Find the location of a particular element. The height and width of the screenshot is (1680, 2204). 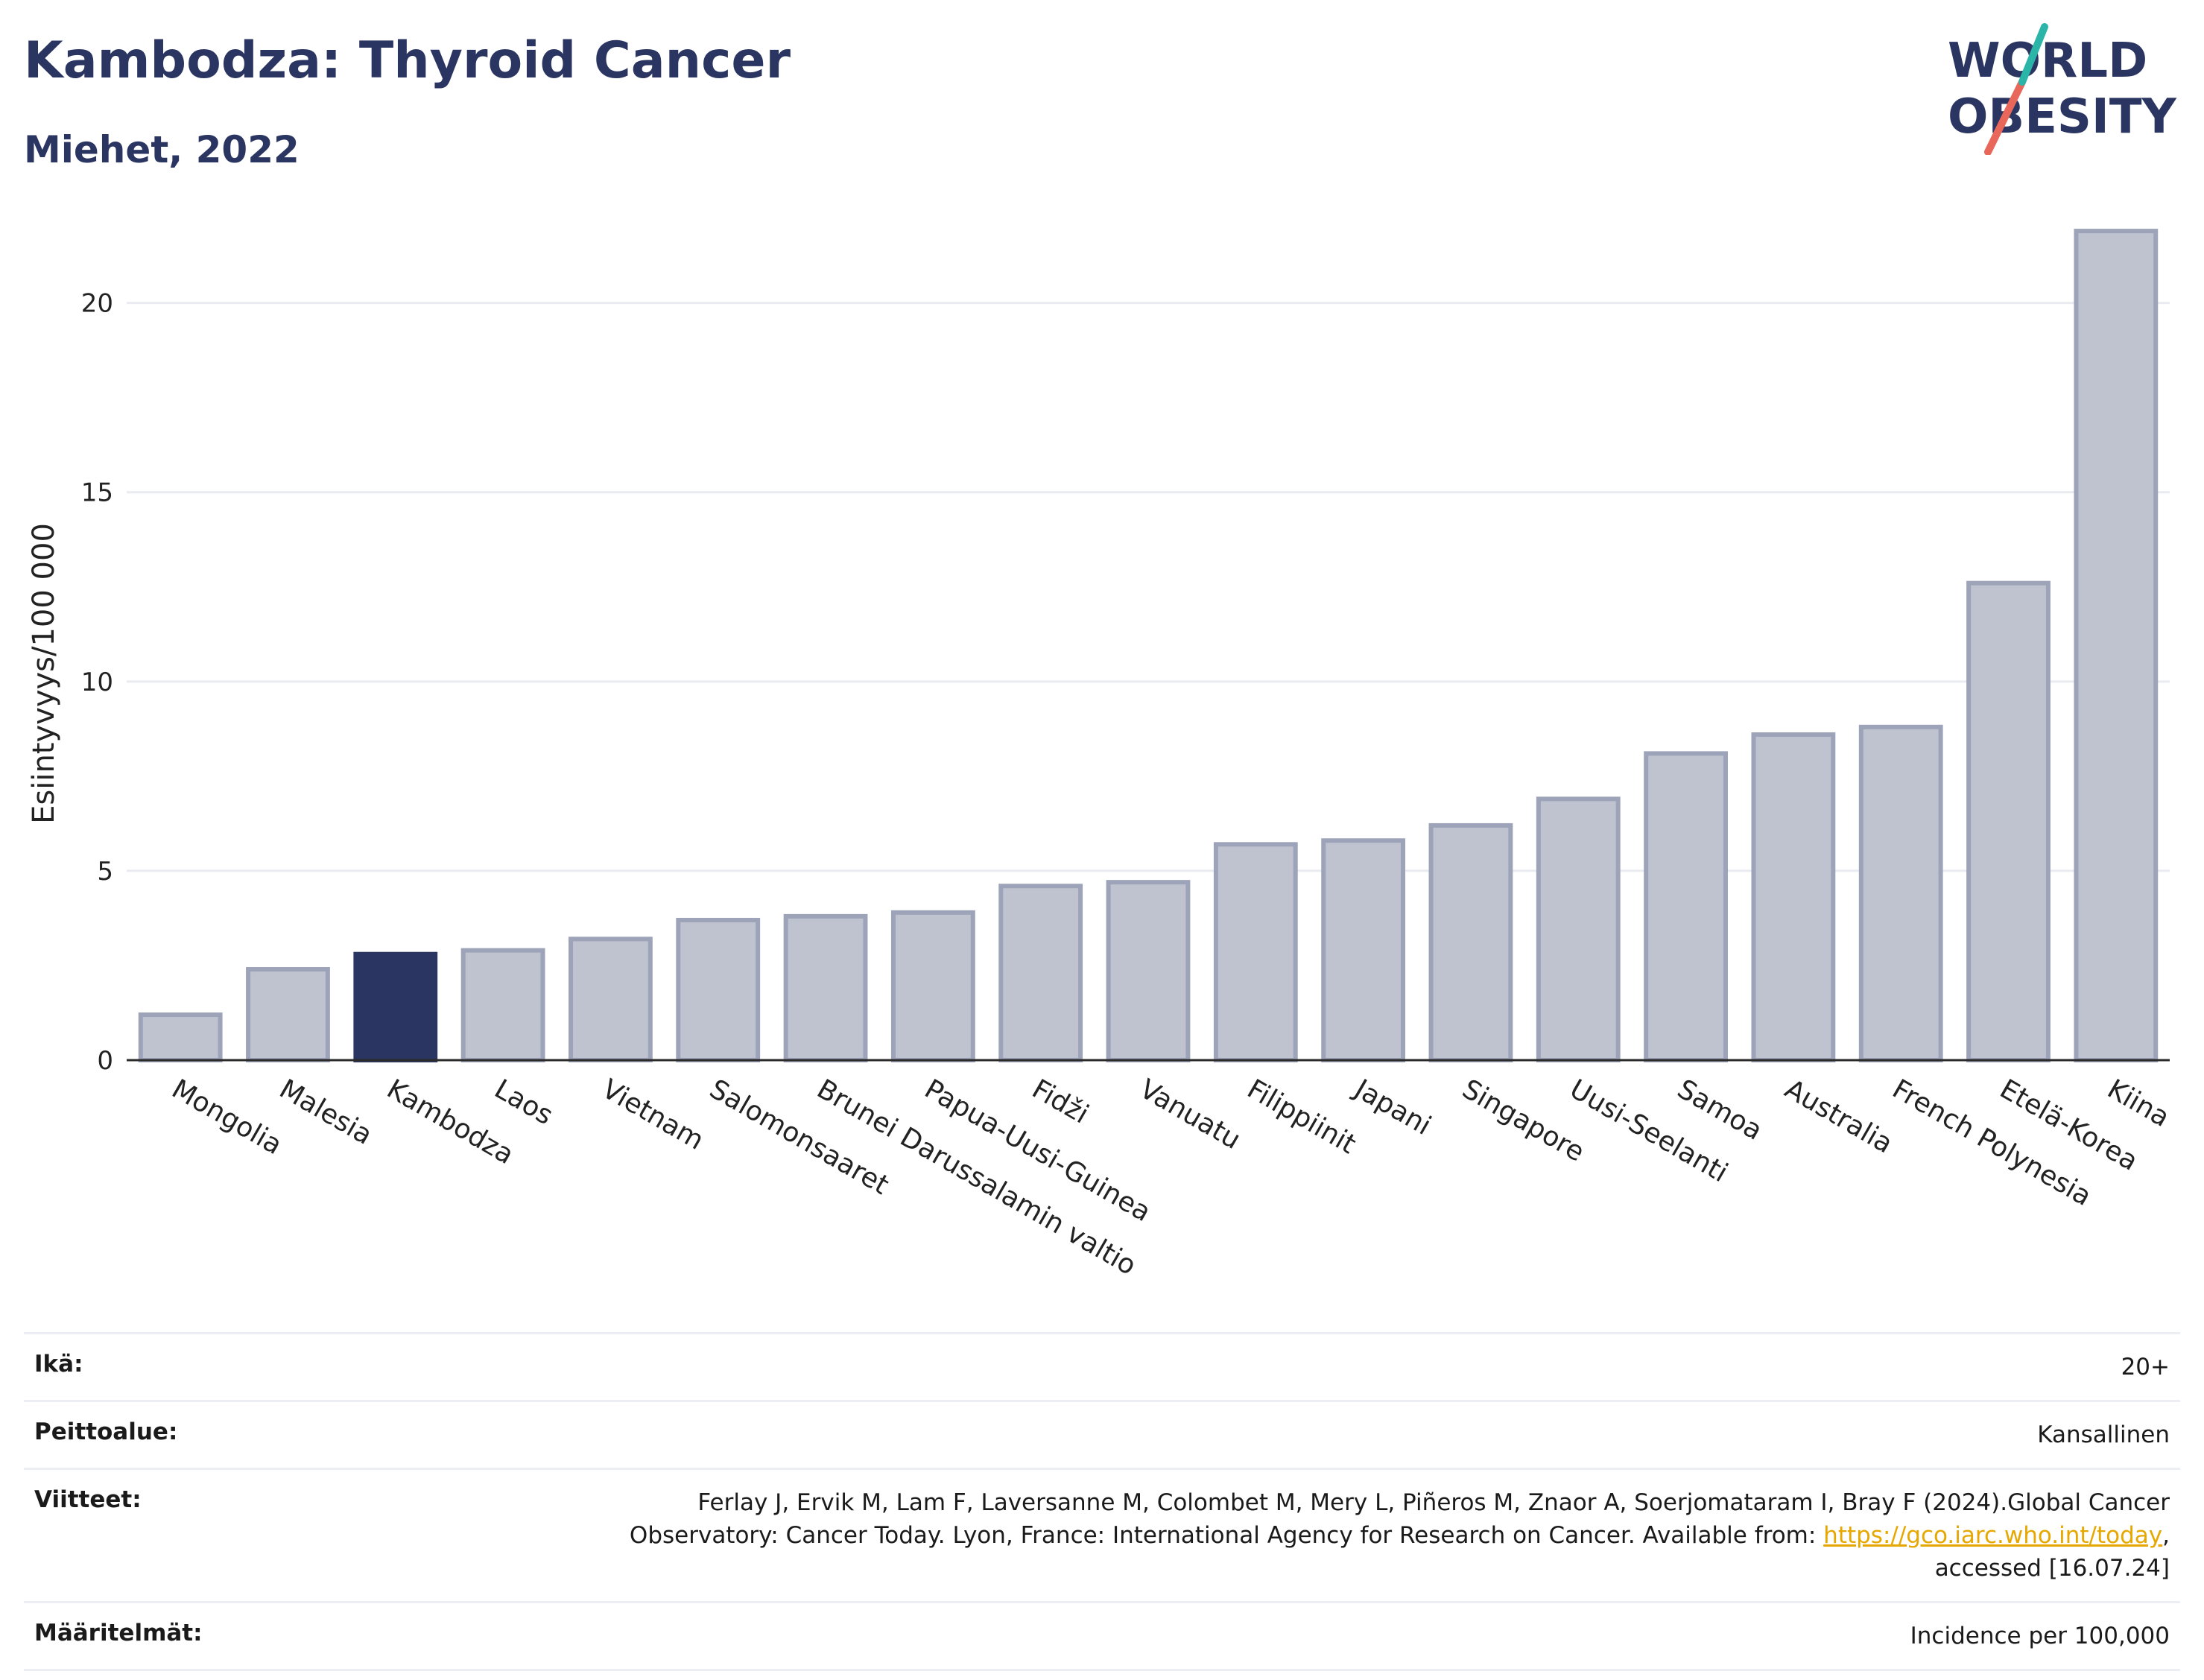

references-text-3: , is located at coordinates (2166, 1536).